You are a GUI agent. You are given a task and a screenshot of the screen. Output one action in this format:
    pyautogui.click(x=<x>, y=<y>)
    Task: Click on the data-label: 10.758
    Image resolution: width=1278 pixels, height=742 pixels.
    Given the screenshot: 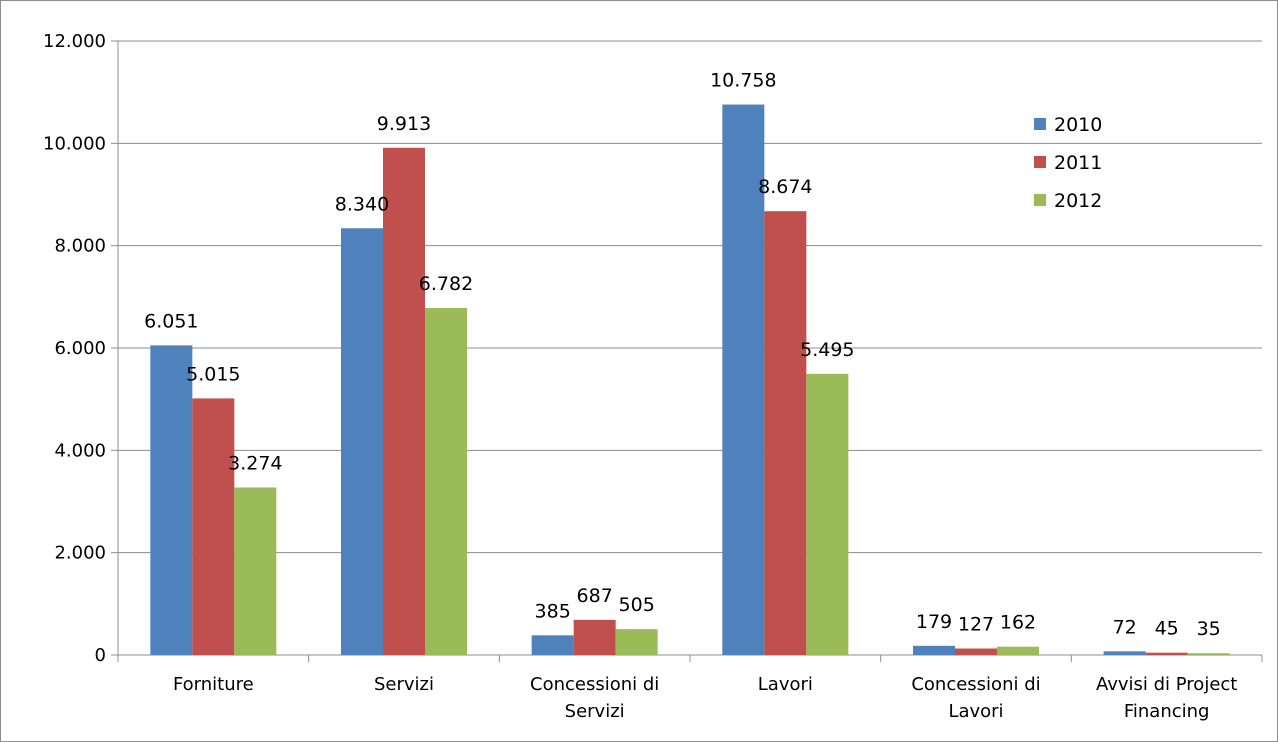 What is the action you would take?
    pyautogui.click(x=743, y=81)
    